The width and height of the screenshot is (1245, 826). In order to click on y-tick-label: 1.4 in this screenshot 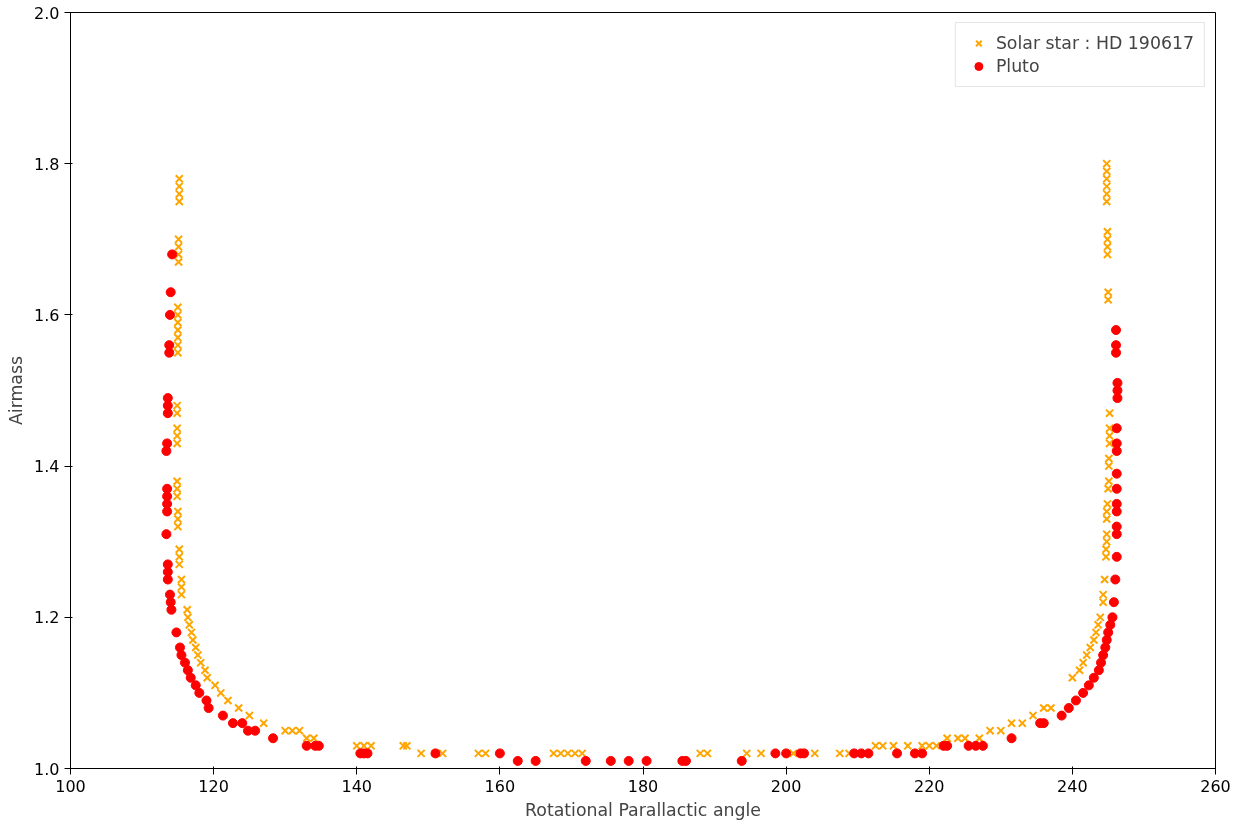, I will do `click(47, 467)`.